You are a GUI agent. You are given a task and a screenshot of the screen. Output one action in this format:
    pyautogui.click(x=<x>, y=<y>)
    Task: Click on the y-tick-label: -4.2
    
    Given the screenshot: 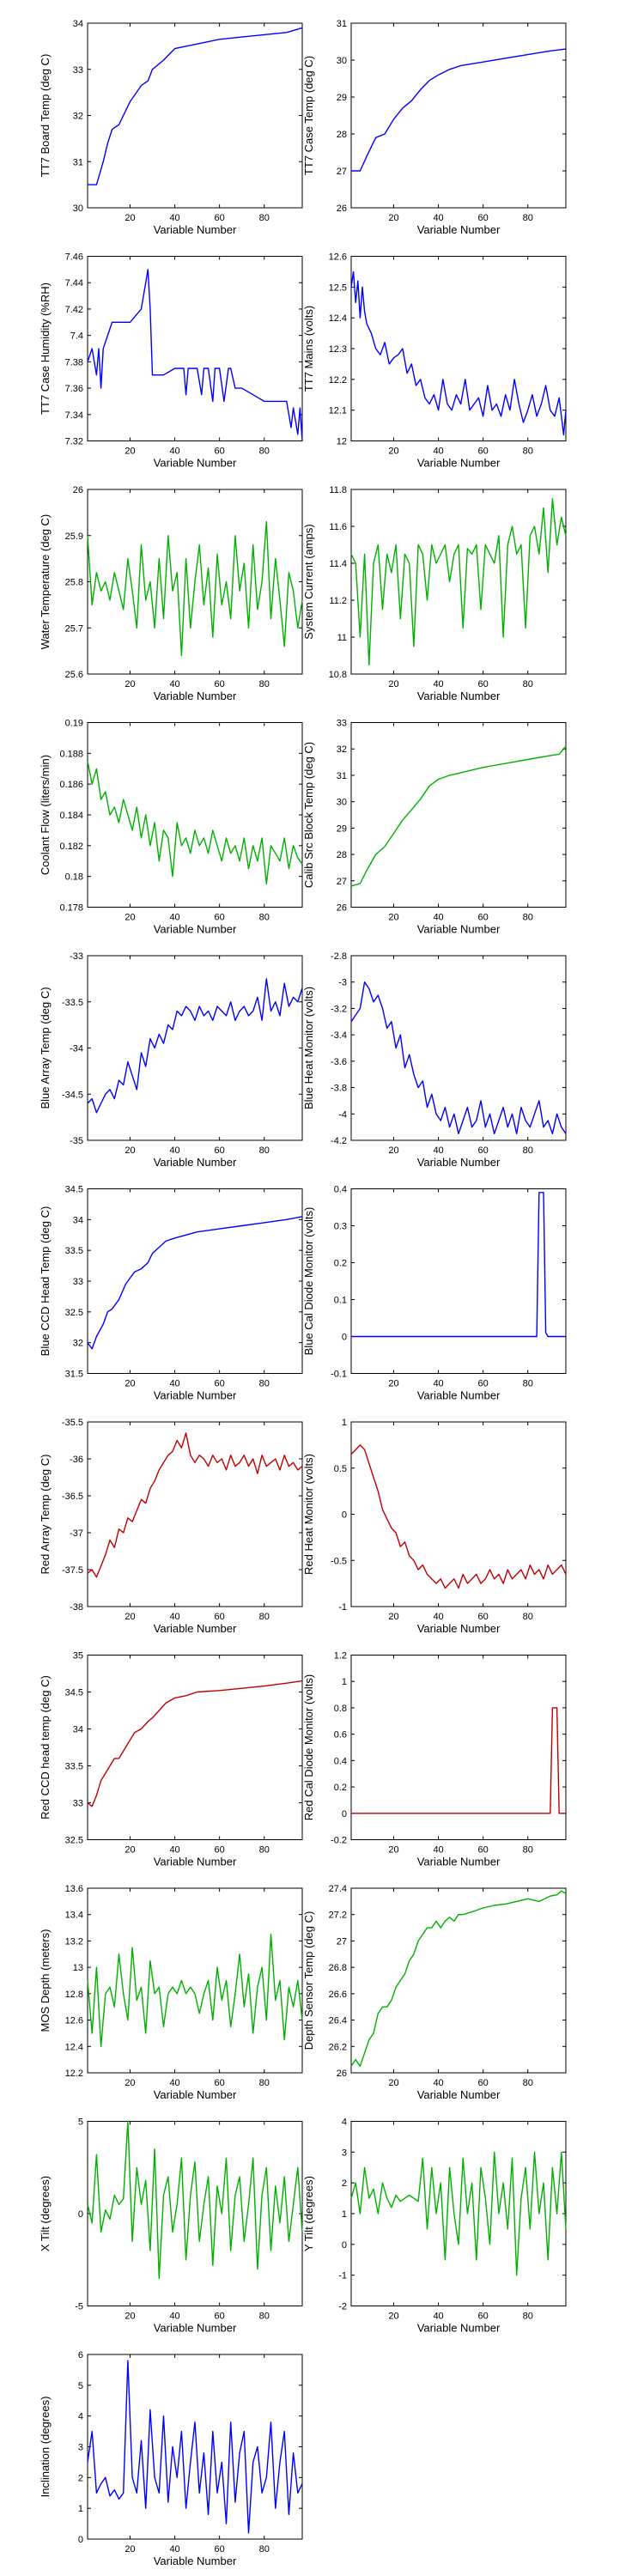 What is the action you would take?
    pyautogui.click(x=339, y=1141)
    